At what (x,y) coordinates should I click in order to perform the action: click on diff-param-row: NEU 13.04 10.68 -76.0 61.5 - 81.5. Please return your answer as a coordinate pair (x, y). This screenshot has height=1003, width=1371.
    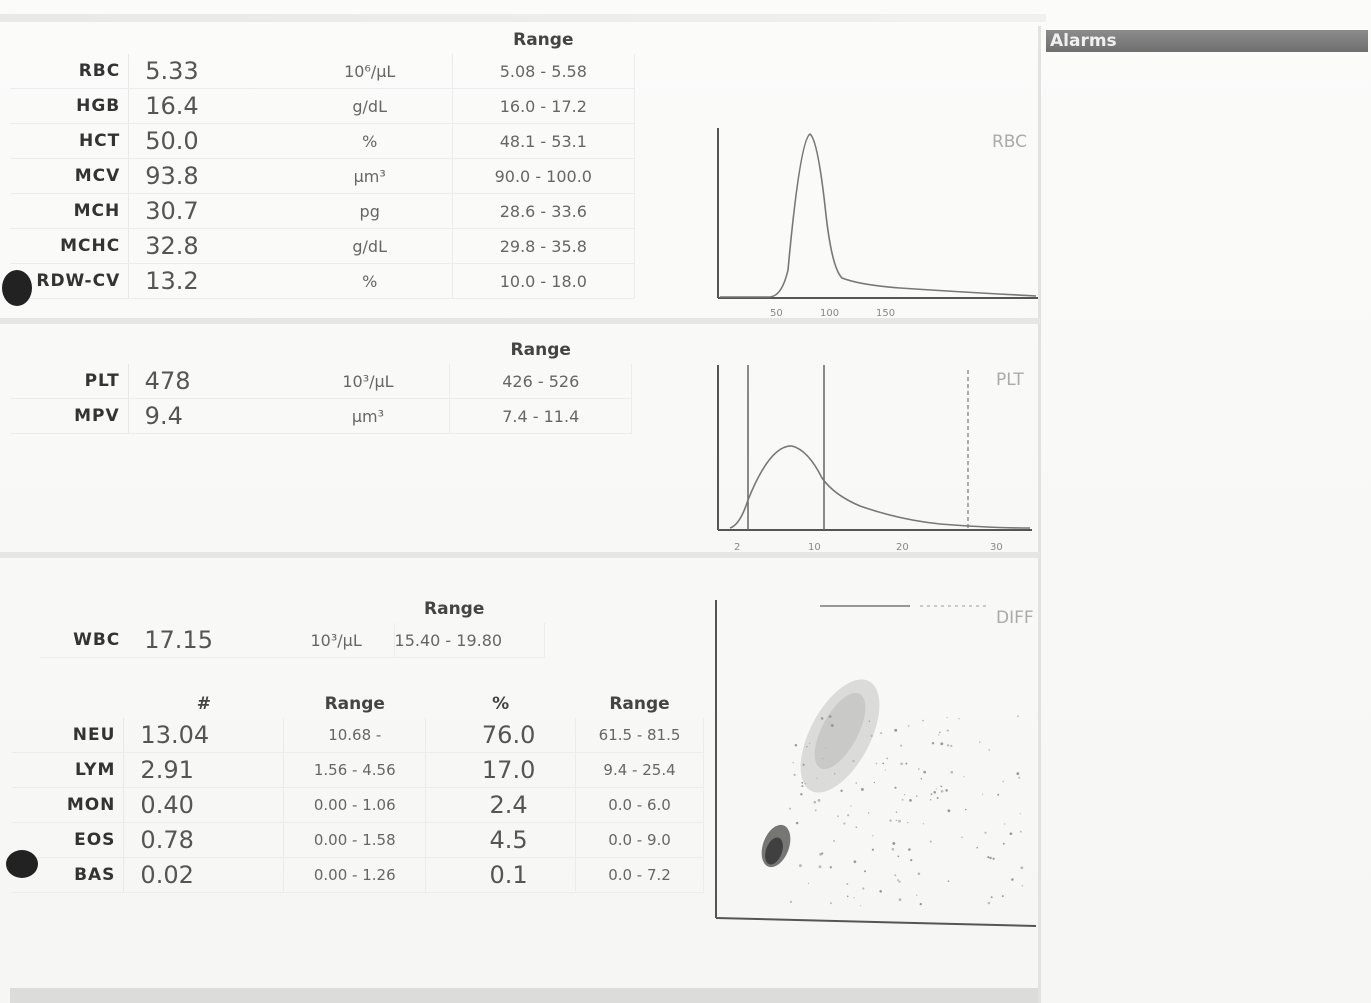
    Looking at the image, I should click on (358, 735).